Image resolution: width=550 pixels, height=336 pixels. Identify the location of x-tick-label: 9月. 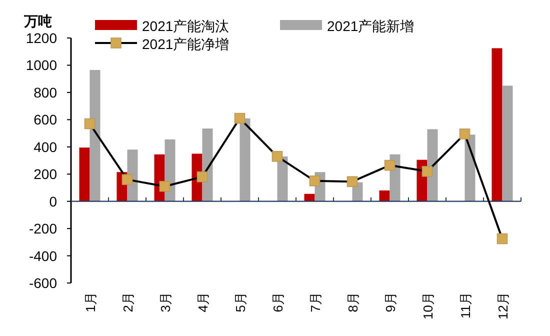
(390, 302).